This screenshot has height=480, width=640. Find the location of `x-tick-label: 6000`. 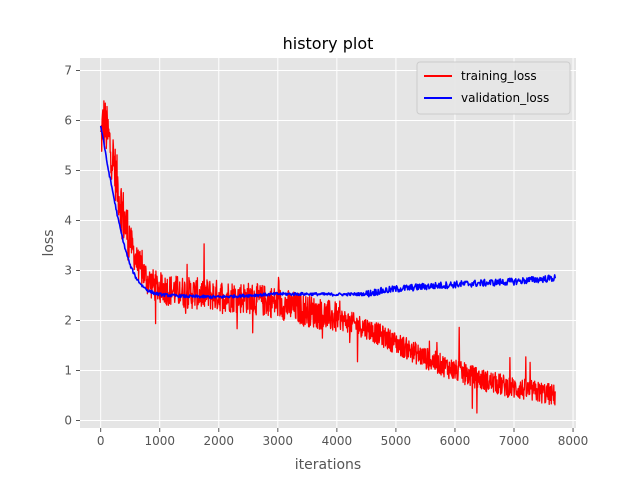

x-tick-label: 6000 is located at coordinates (455, 441).